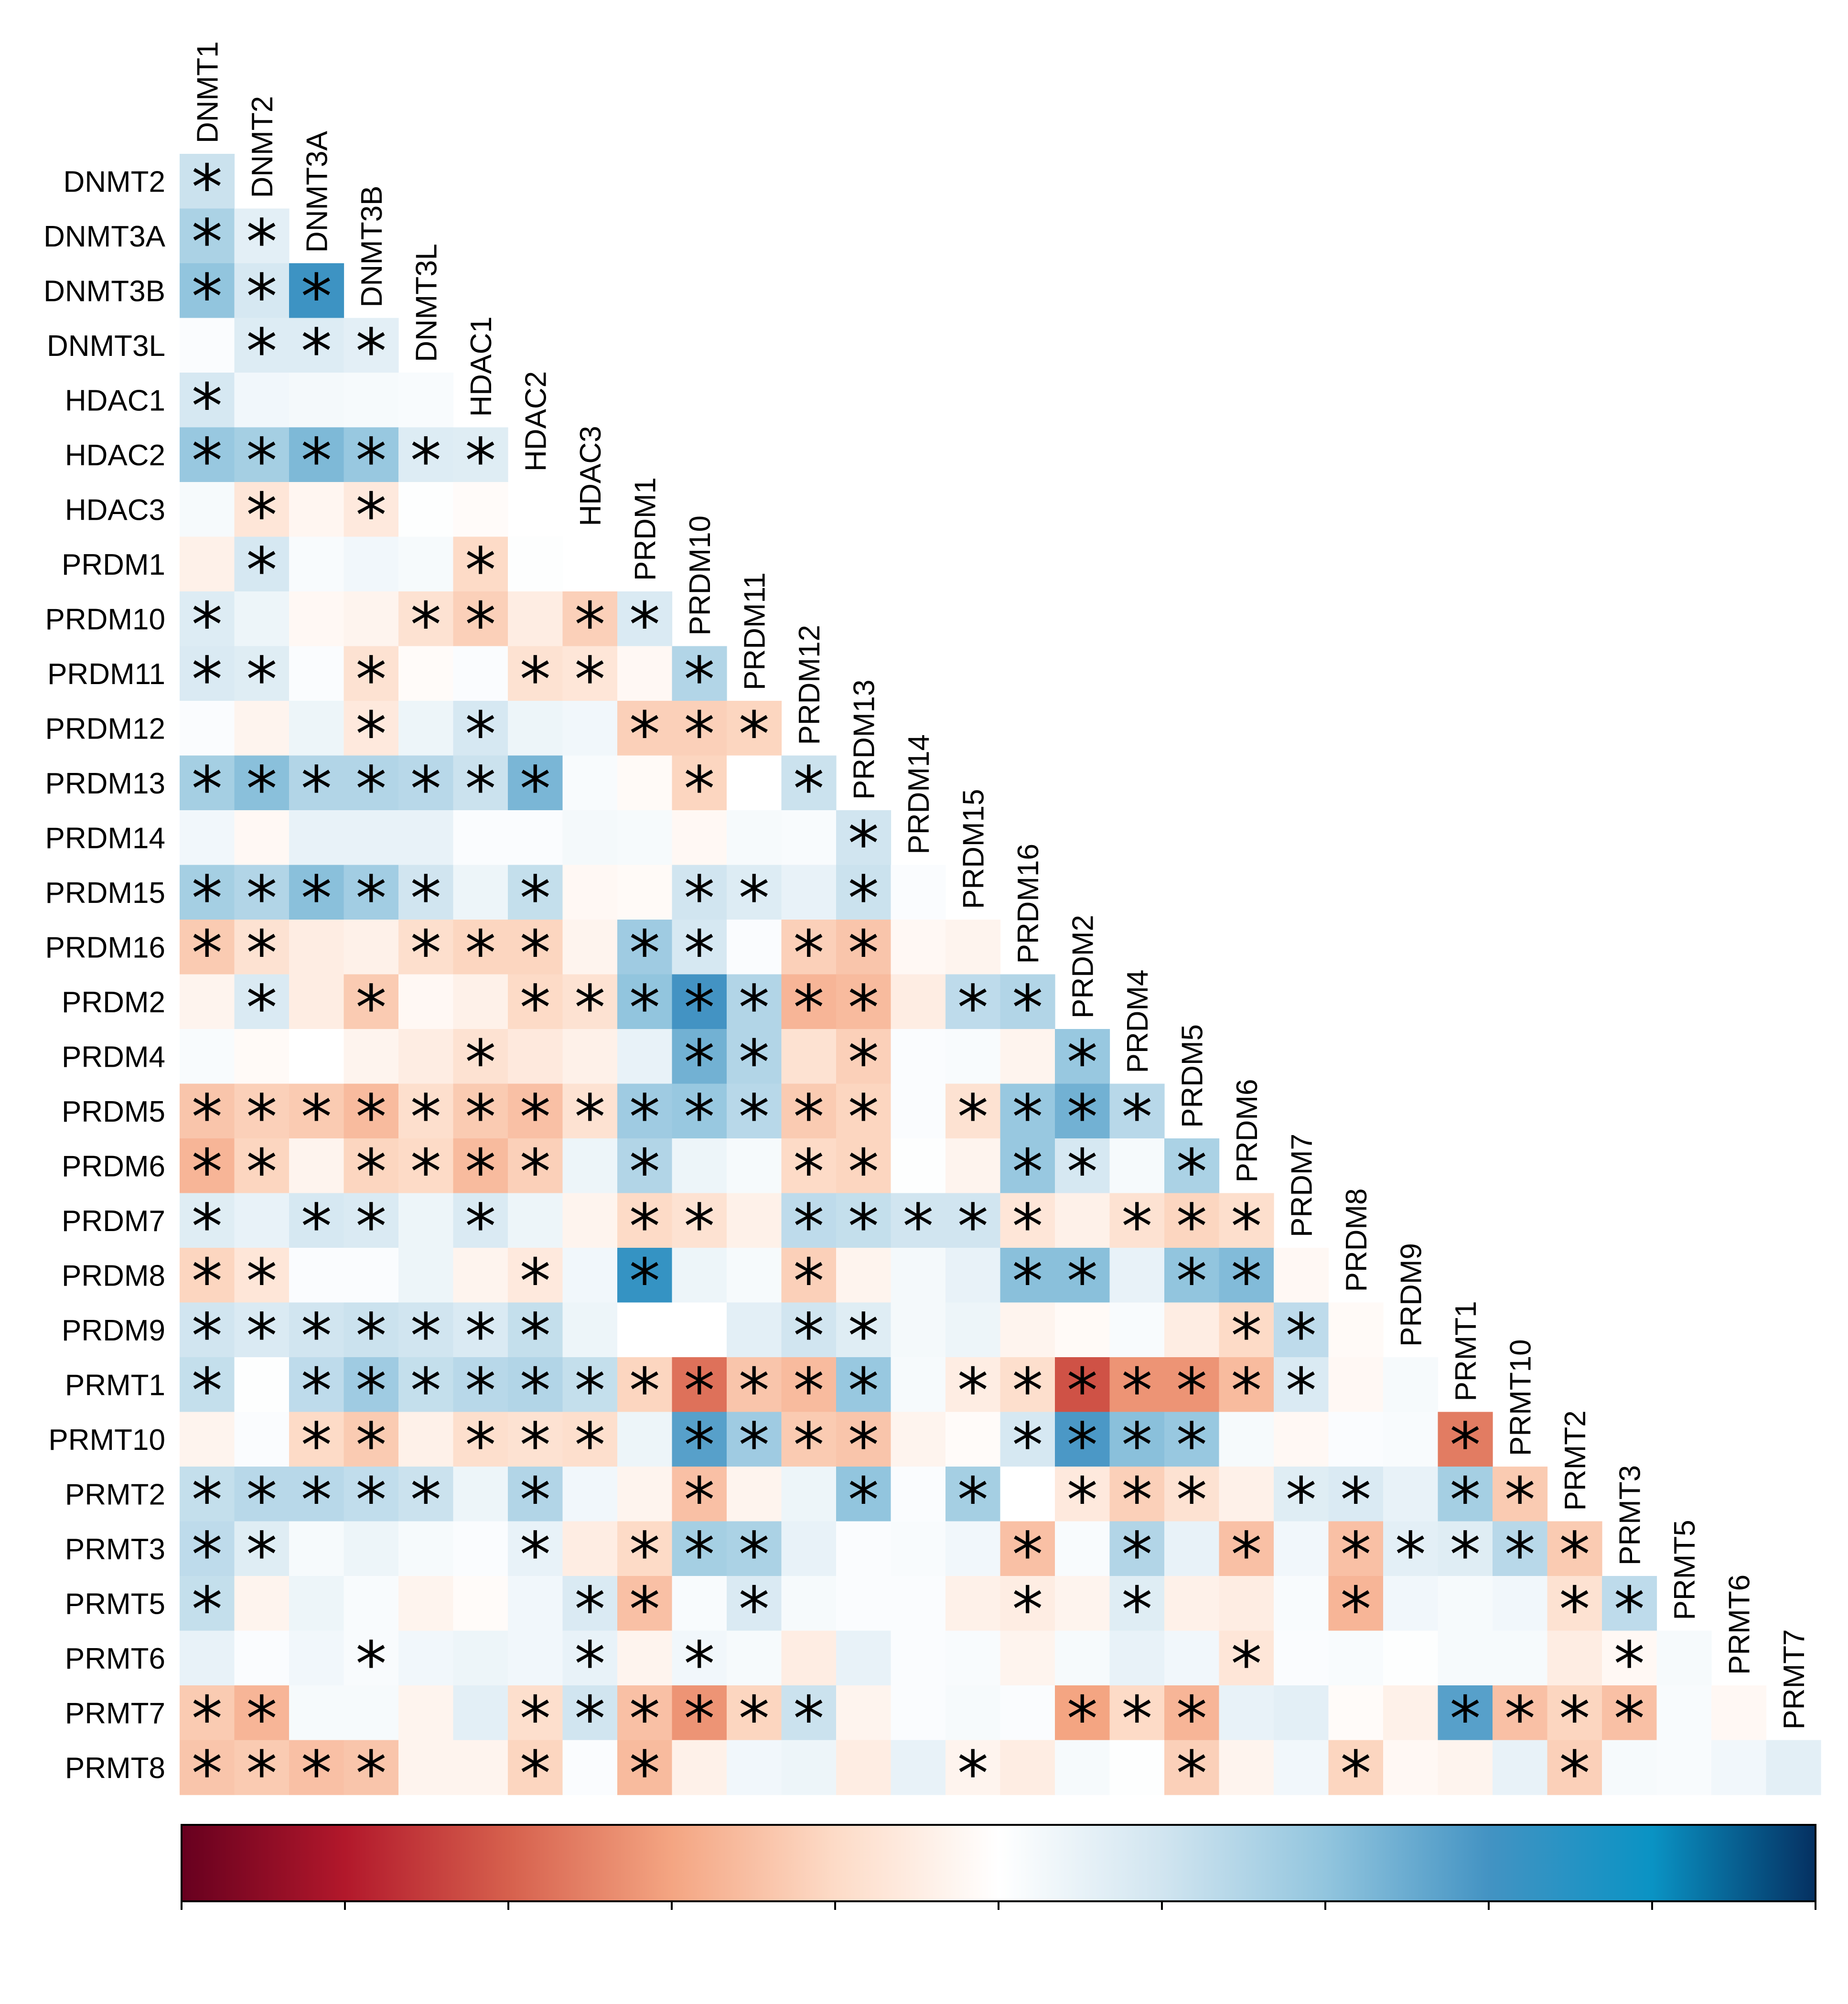 The height and width of the screenshot is (2004, 1848). I want to click on cell-prdm1-dnmt3a, so click(316, 564).